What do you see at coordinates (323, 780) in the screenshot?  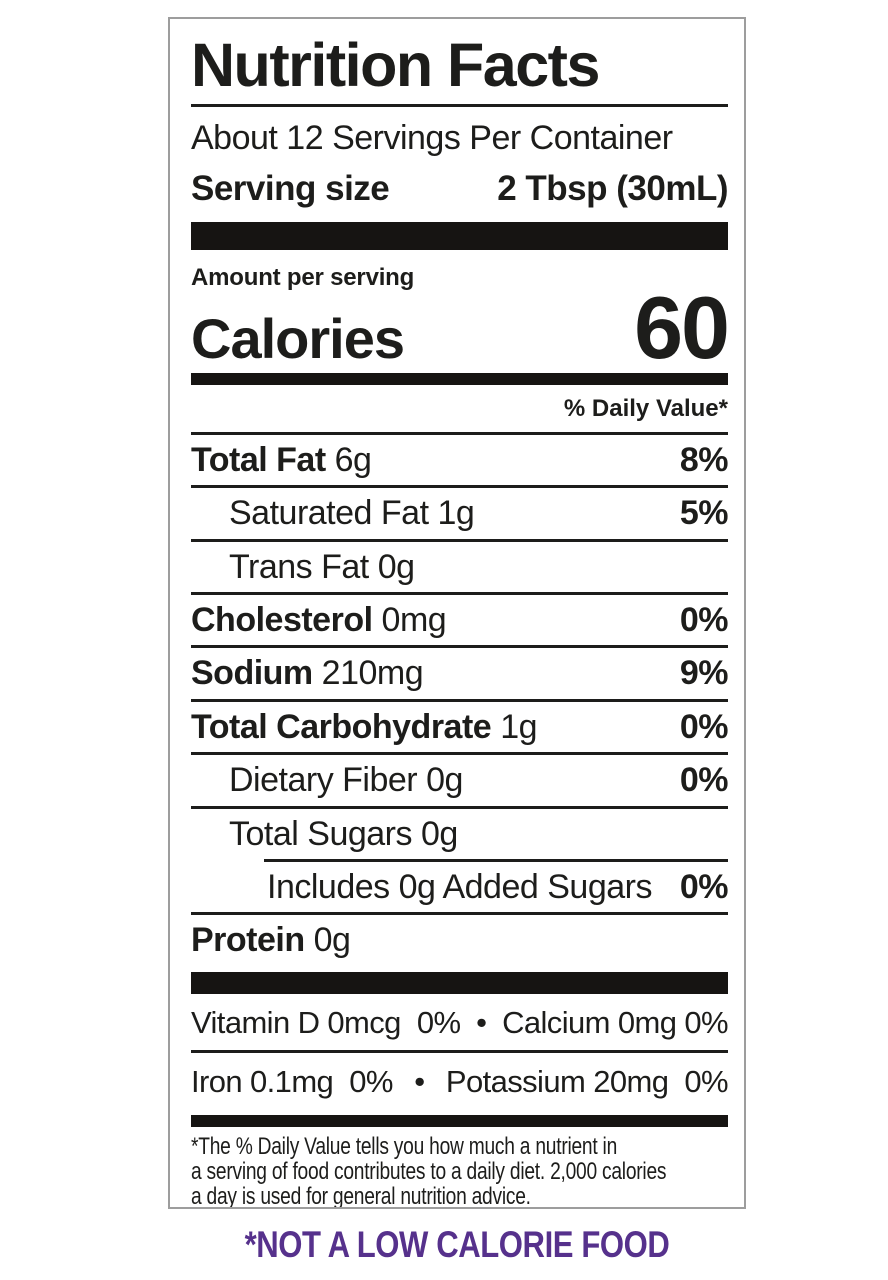 I see `nutrient-name: Dietary Fiber` at bounding box center [323, 780].